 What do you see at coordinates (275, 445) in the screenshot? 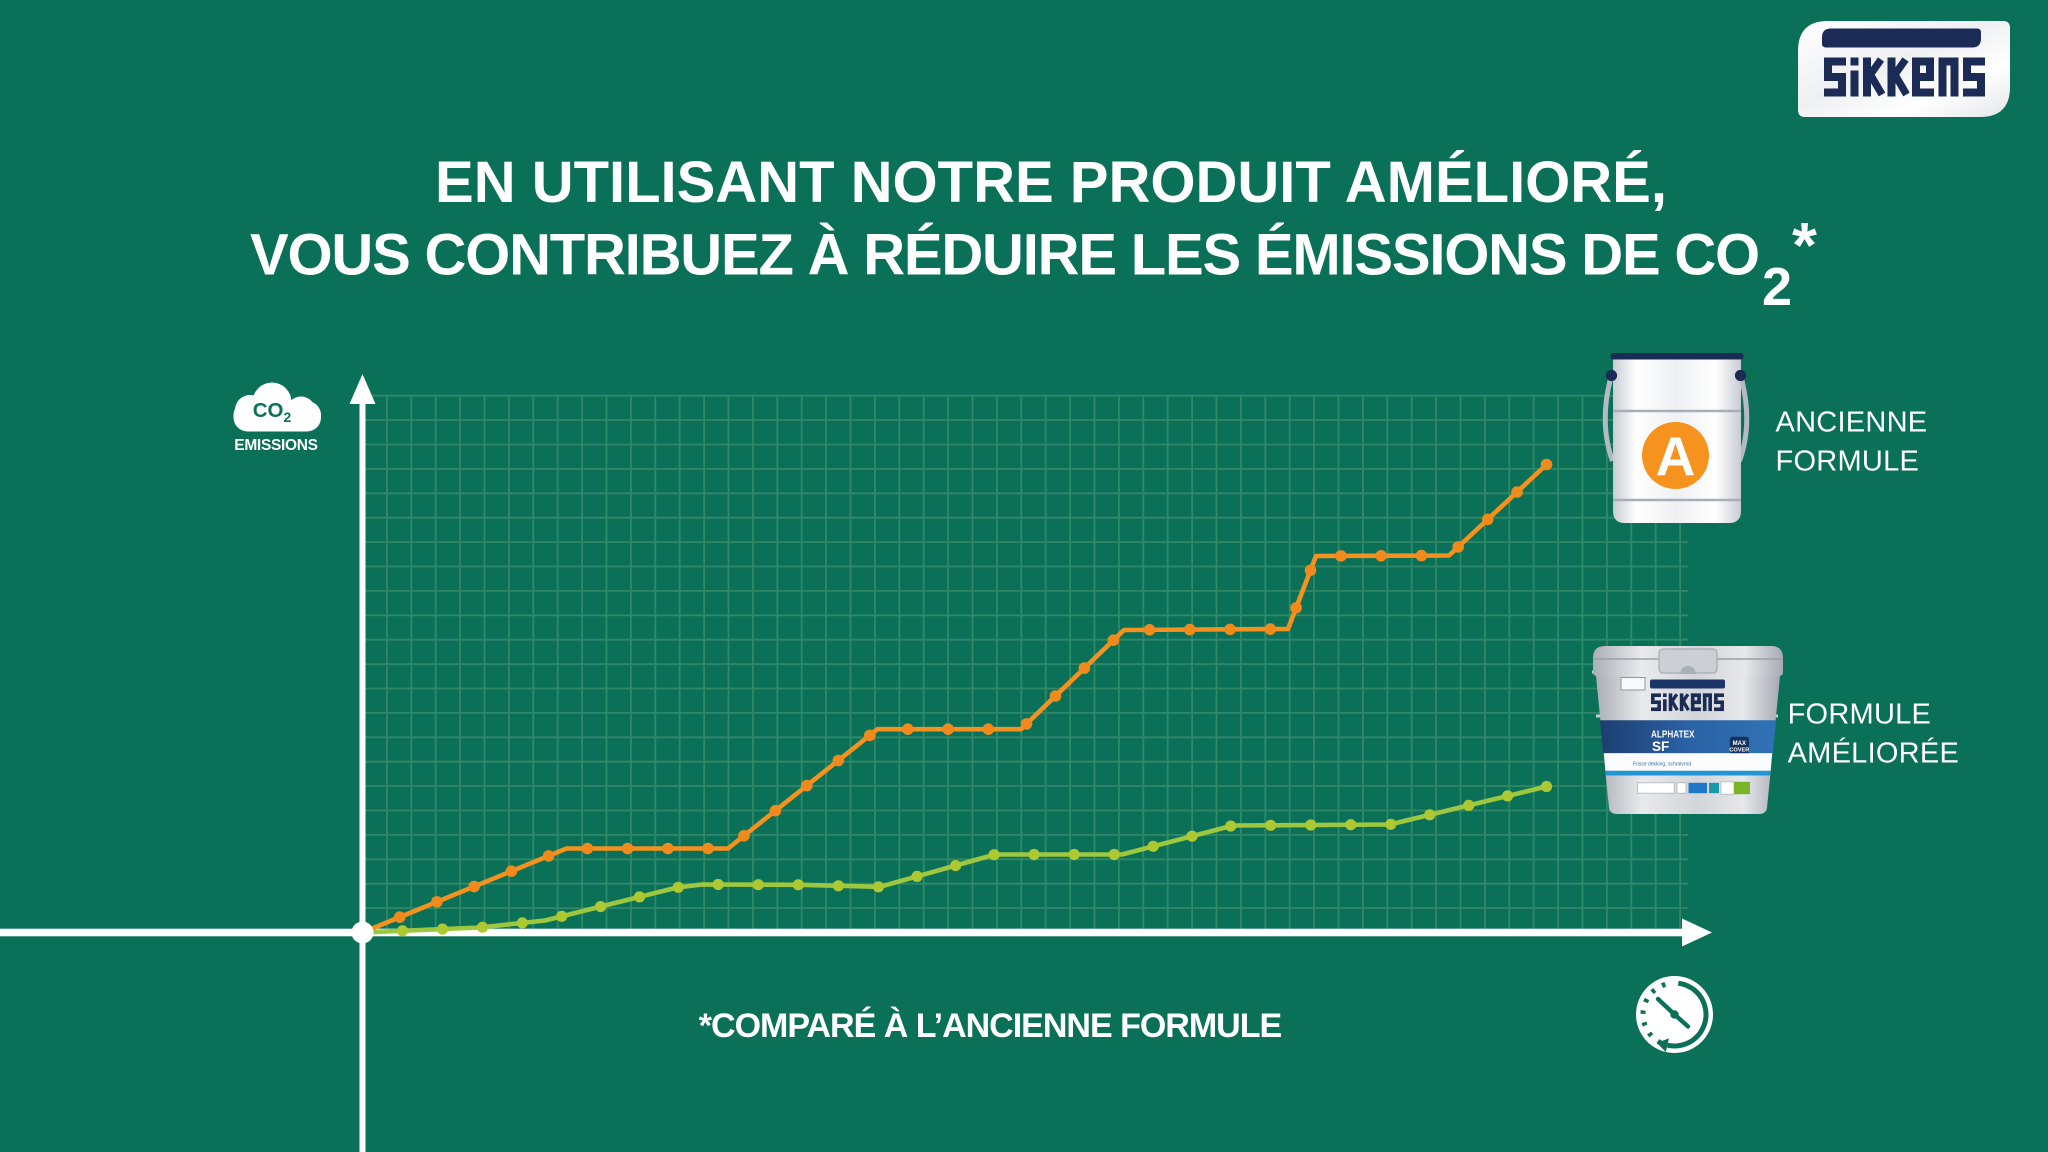
I see `svg-text: EMISSIONS` at bounding box center [275, 445].